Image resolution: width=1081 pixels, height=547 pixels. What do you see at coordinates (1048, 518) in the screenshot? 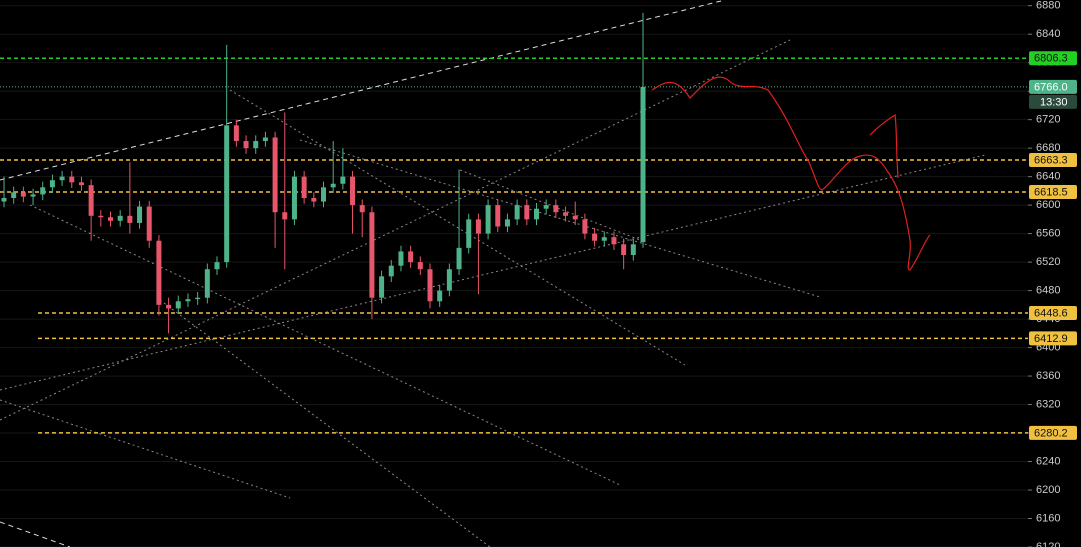
I see `y-tick-label: 6160` at bounding box center [1048, 518].